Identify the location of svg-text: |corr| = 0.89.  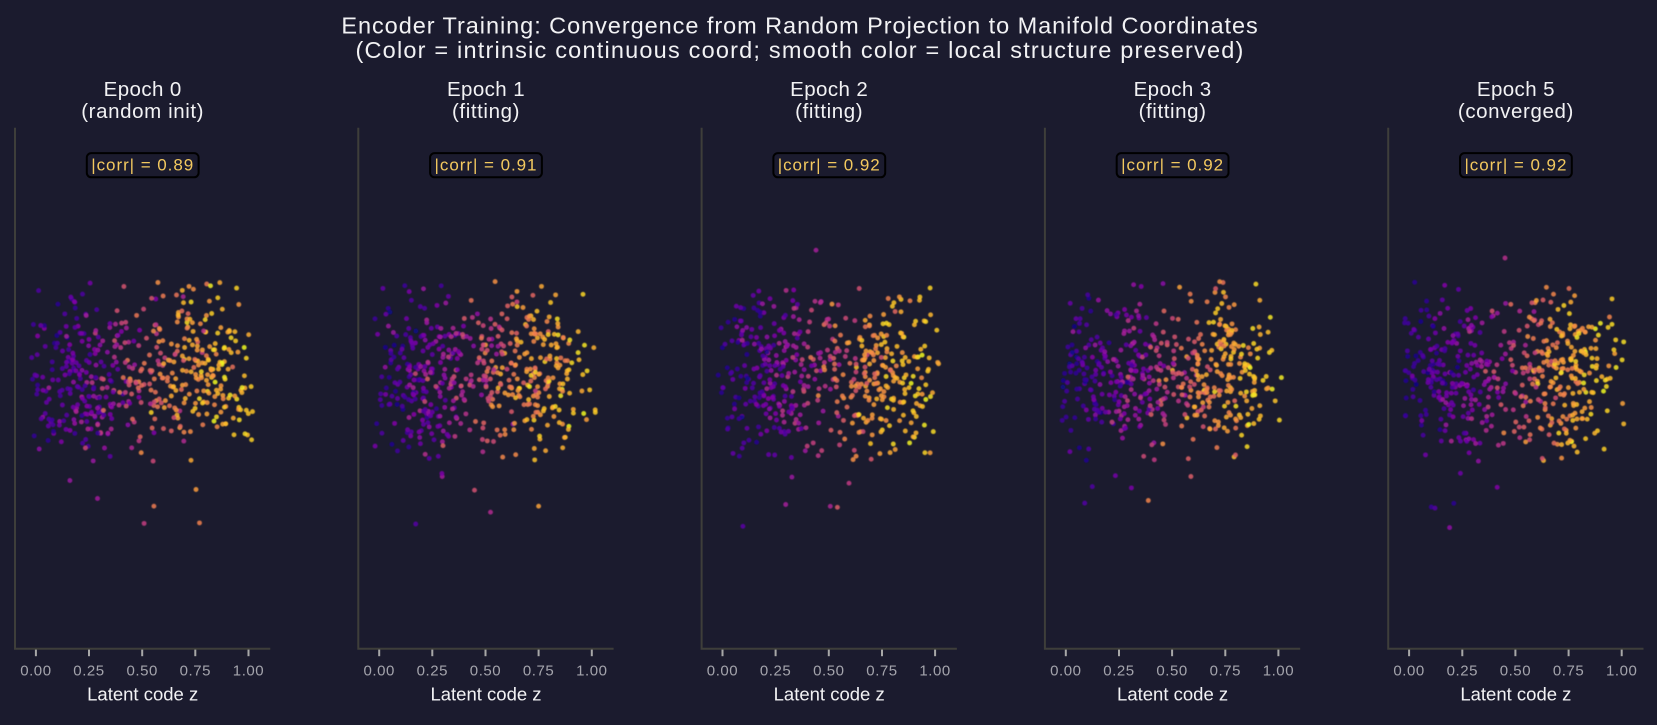
(142, 165).